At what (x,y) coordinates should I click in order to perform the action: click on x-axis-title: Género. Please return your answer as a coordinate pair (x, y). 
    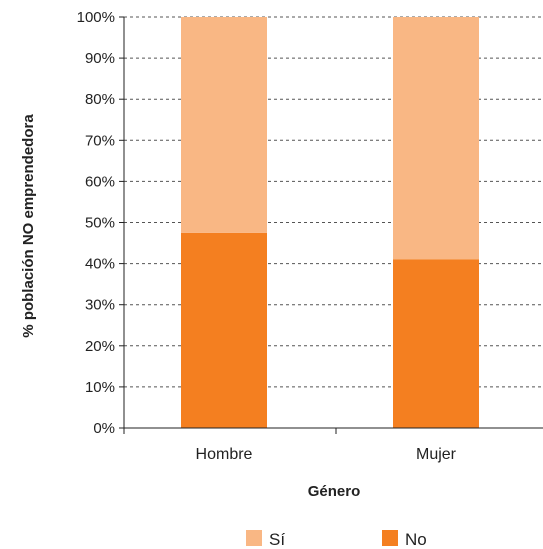
    Looking at the image, I should click on (334, 491).